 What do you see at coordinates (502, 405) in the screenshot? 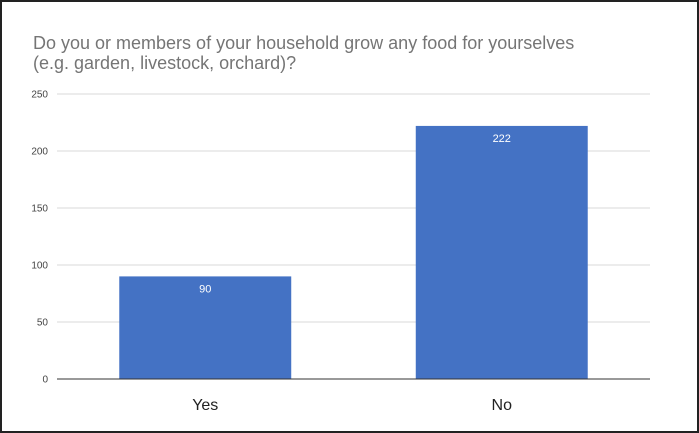
I see `x-tick-label-no: No` at bounding box center [502, 405].